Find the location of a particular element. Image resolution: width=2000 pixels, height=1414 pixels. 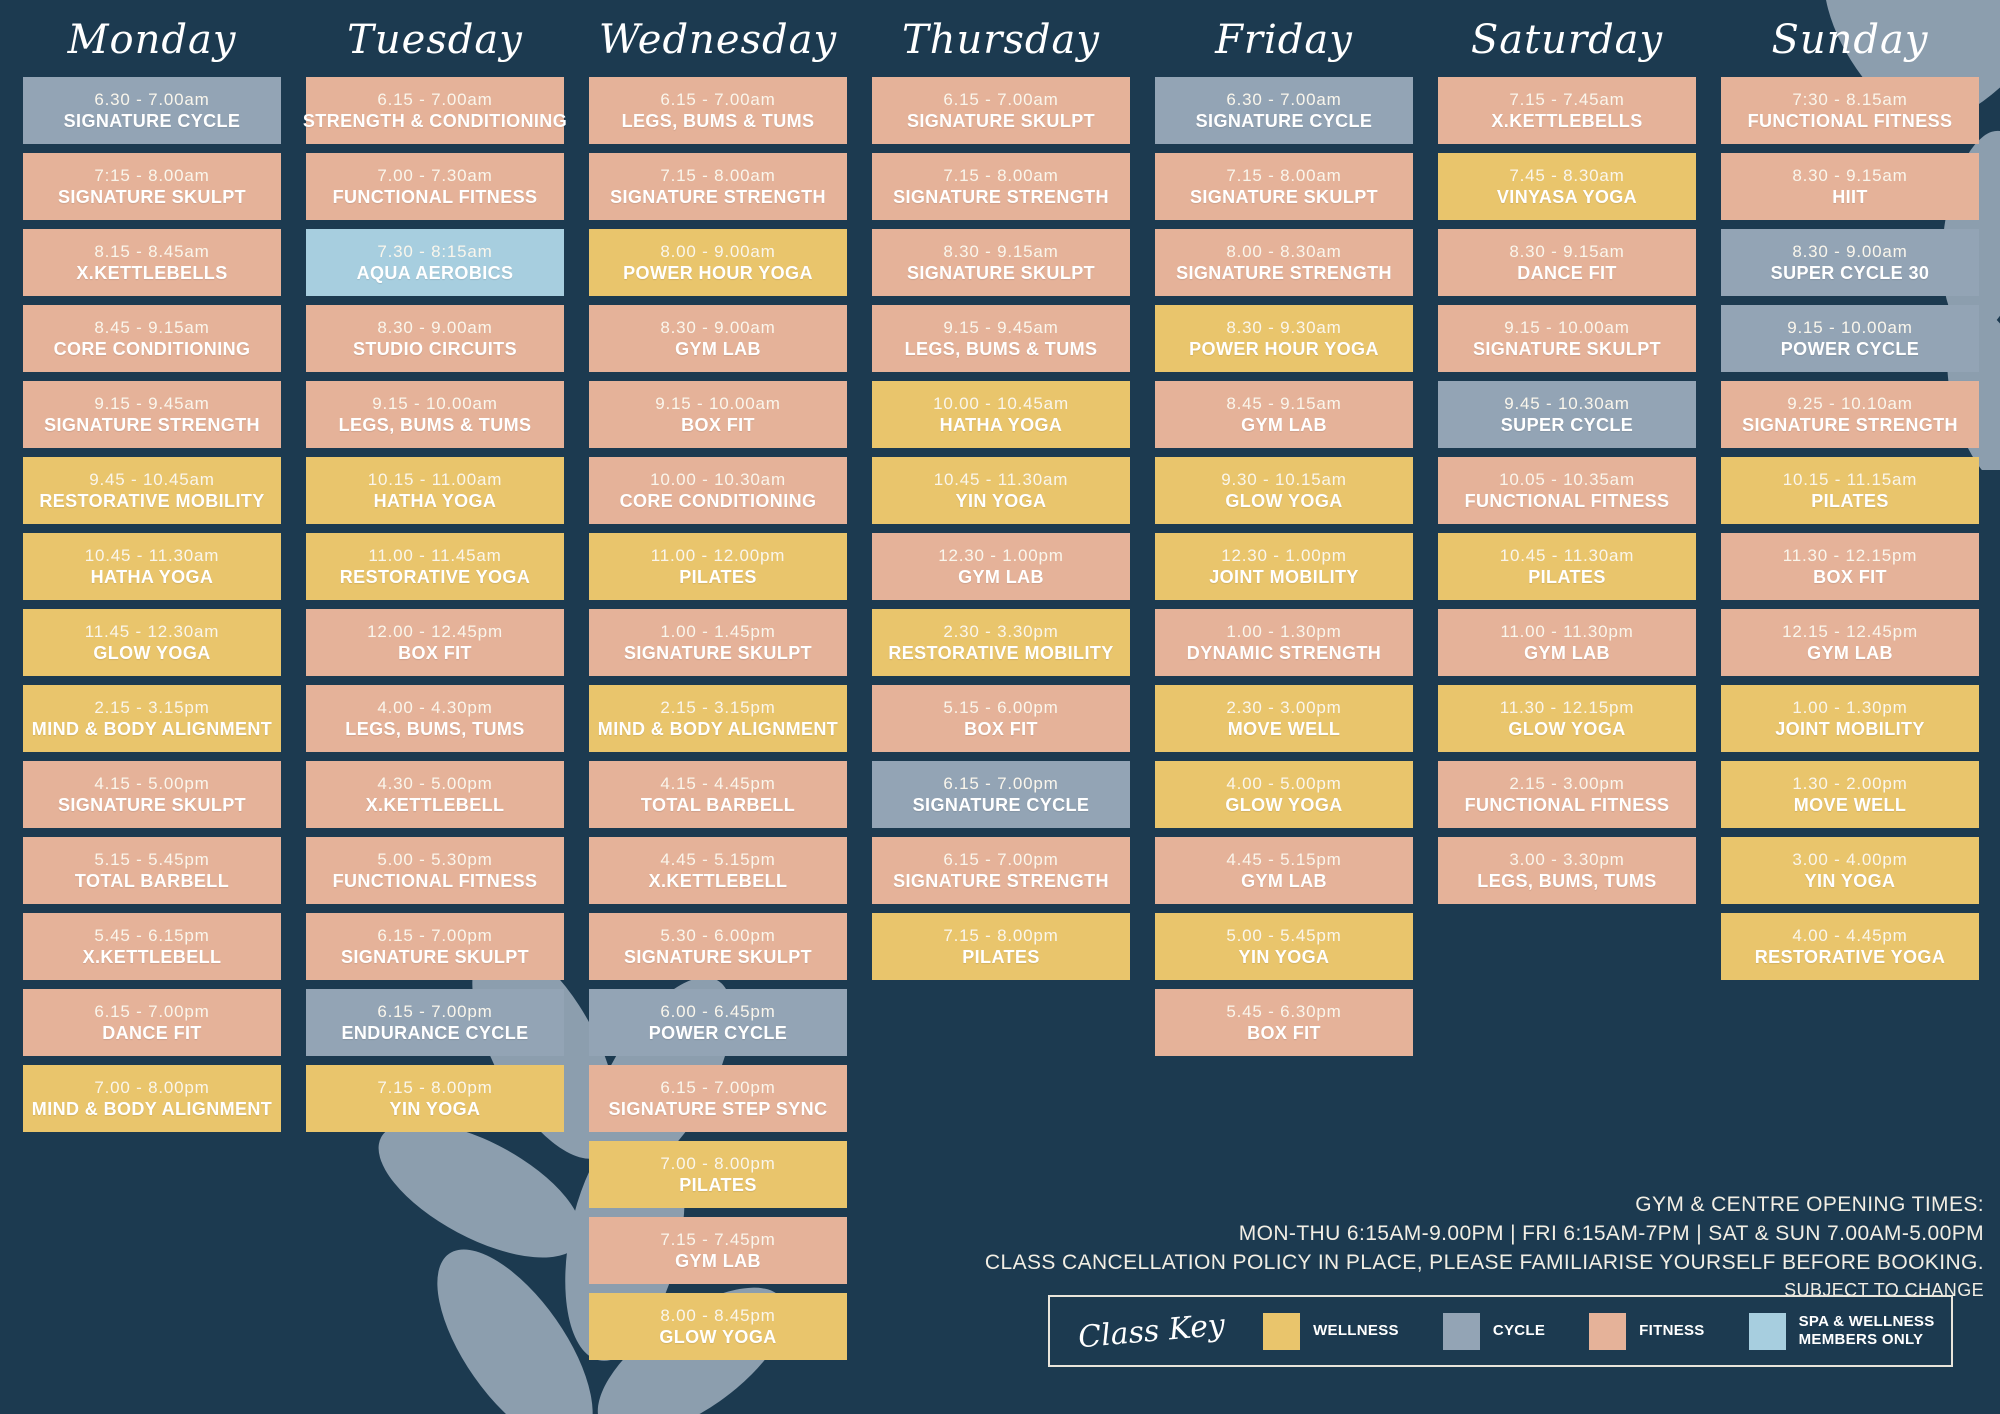

class-time: 7.15 - 8.00pm is located at coordinates (435, 1087).